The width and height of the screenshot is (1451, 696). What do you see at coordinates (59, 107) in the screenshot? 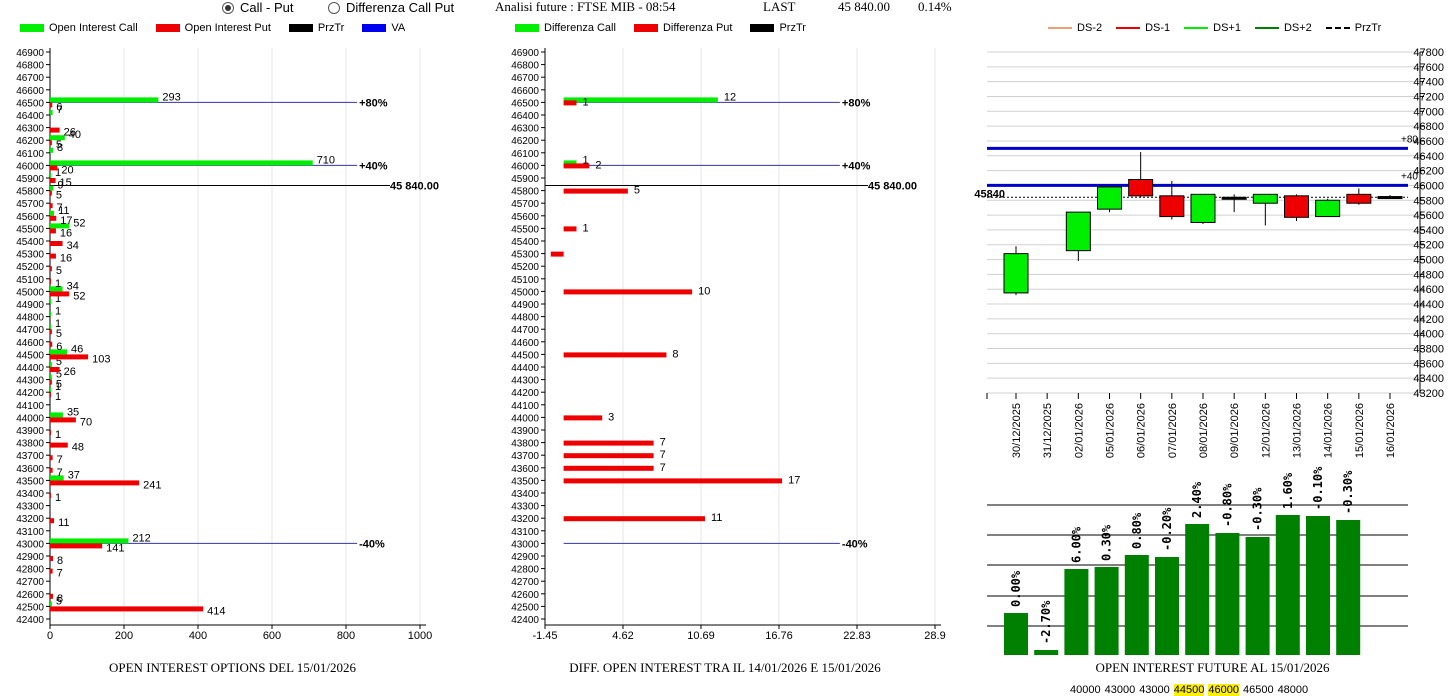
I see `bar-label-put: 6` at bounding box center [59, 107].